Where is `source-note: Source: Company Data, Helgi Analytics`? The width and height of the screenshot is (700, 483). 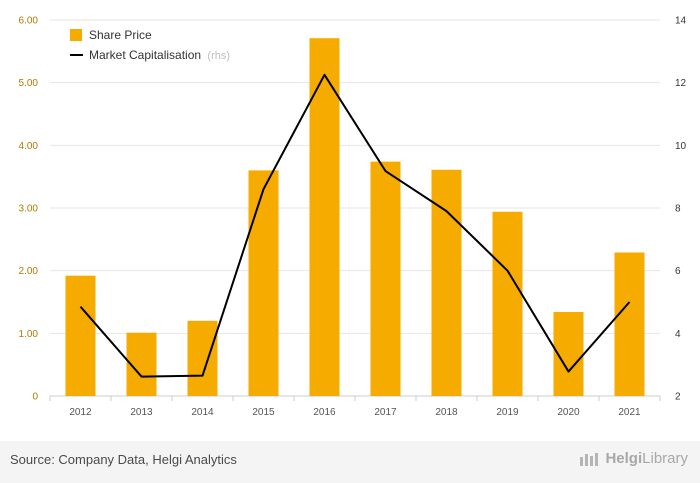
source-note: Source: Company Data, Helgi Analytics is located at coordinates (123, 459).